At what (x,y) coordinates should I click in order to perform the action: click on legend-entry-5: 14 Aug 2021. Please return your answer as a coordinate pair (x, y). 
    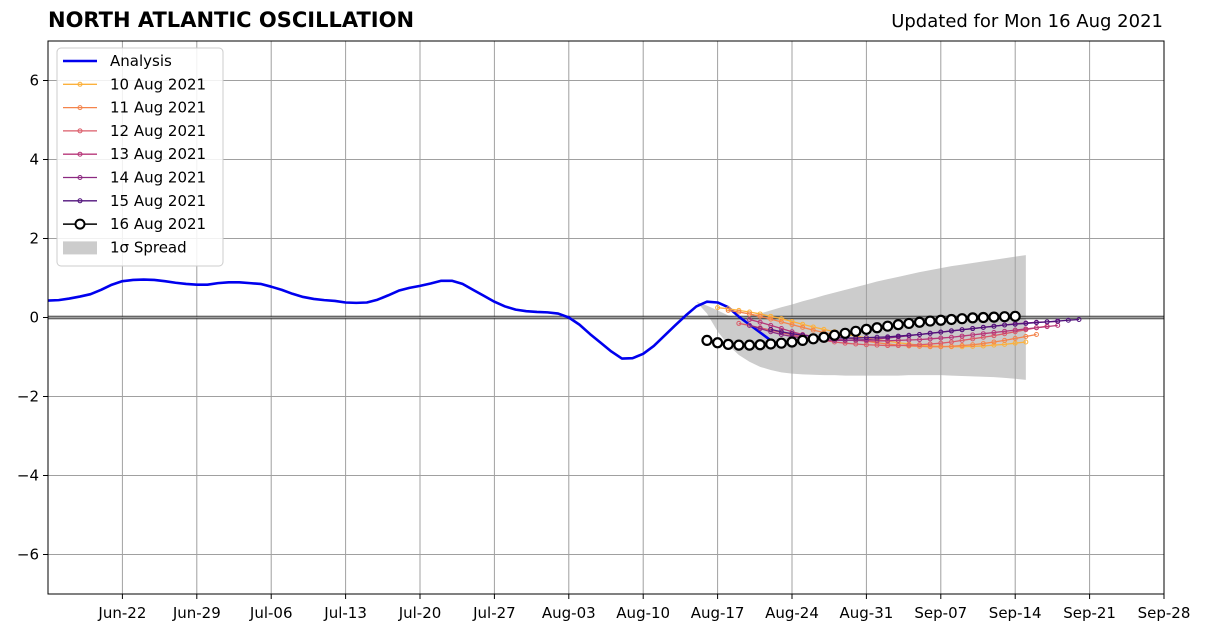
    Looking at the image, I should click on (134, 178).